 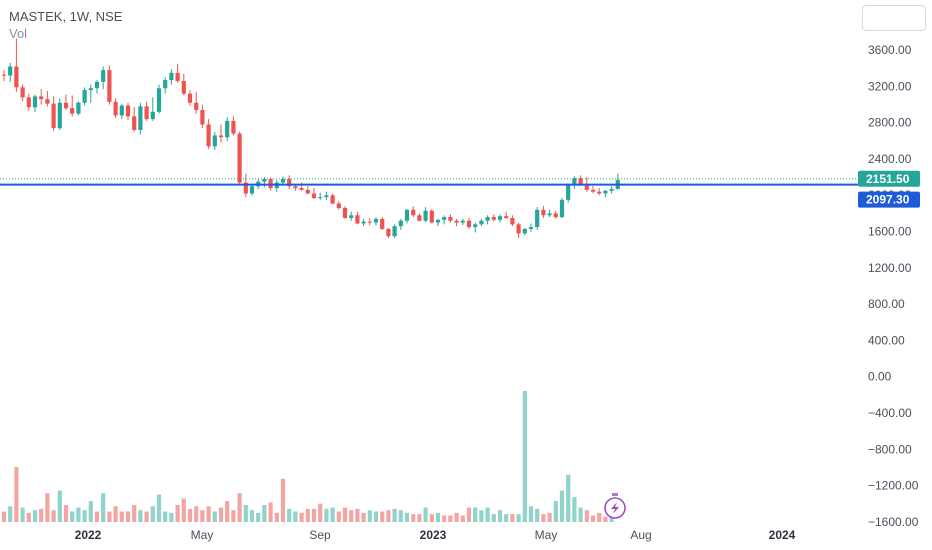 I want to click on x-tick-label: 2022, so click(x=88, y=535).